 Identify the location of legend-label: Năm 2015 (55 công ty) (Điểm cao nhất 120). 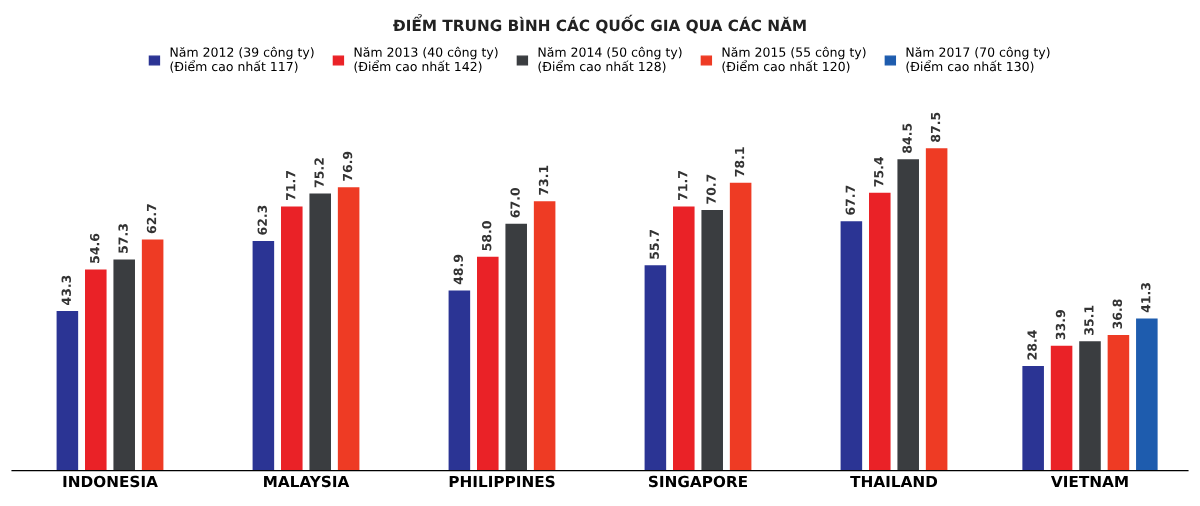
(794, 59).